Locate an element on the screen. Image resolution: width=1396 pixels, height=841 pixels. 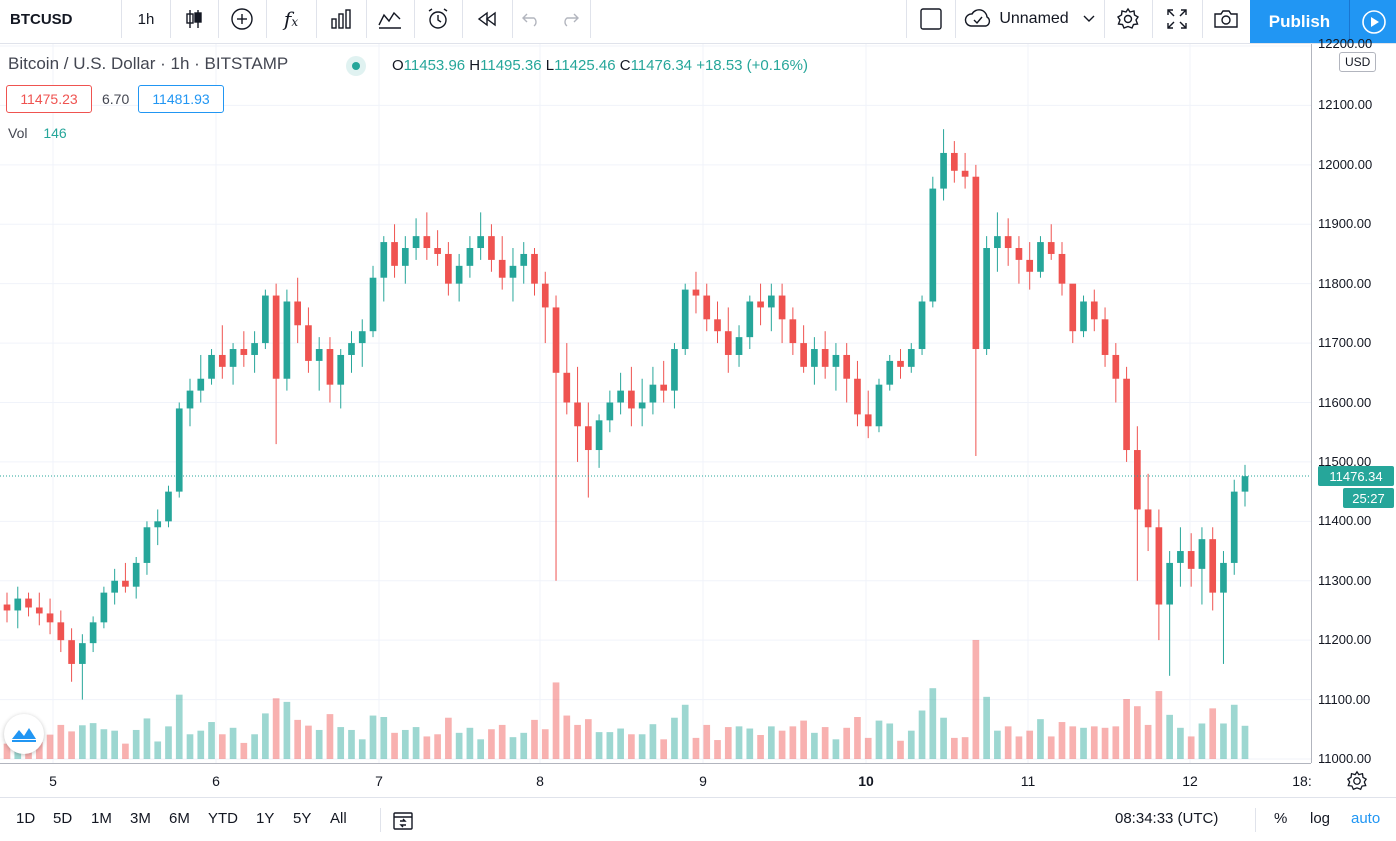
redo-button is located at coordinates (570, 19).